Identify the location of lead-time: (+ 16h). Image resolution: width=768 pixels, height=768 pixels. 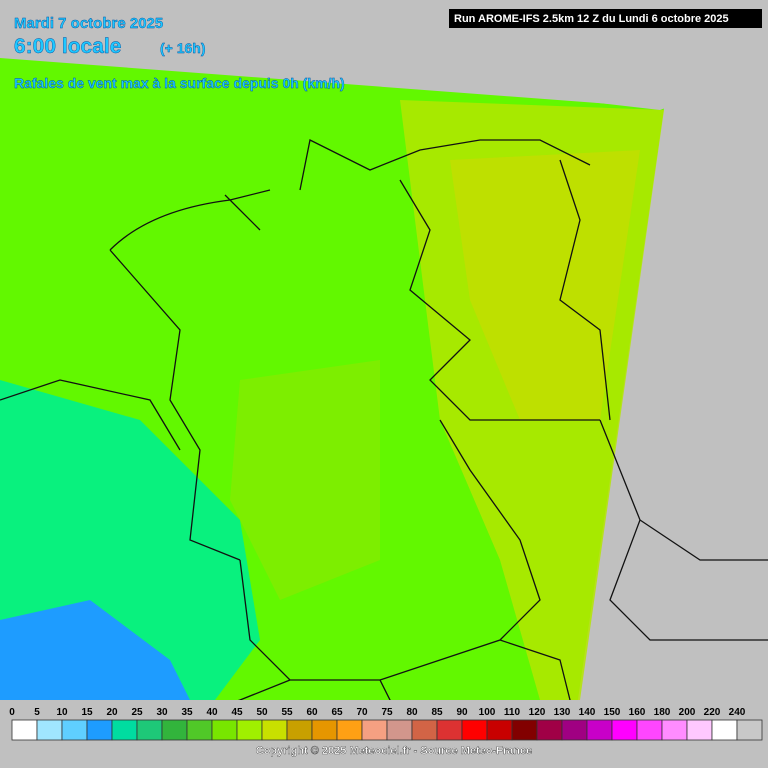
(183, 48).